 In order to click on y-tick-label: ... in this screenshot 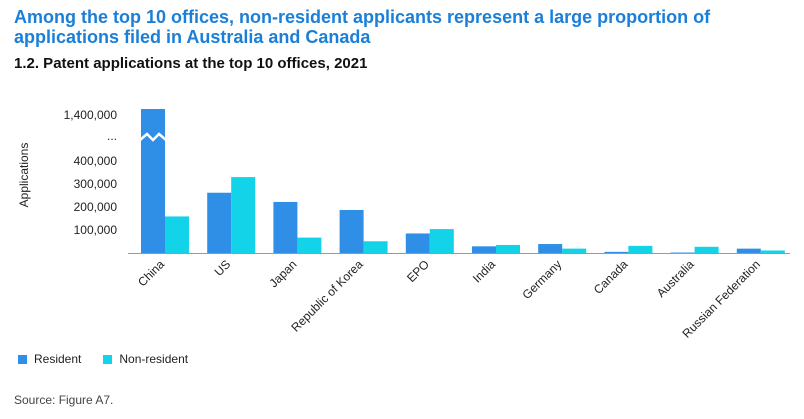, I will do `click(112, 136)`.